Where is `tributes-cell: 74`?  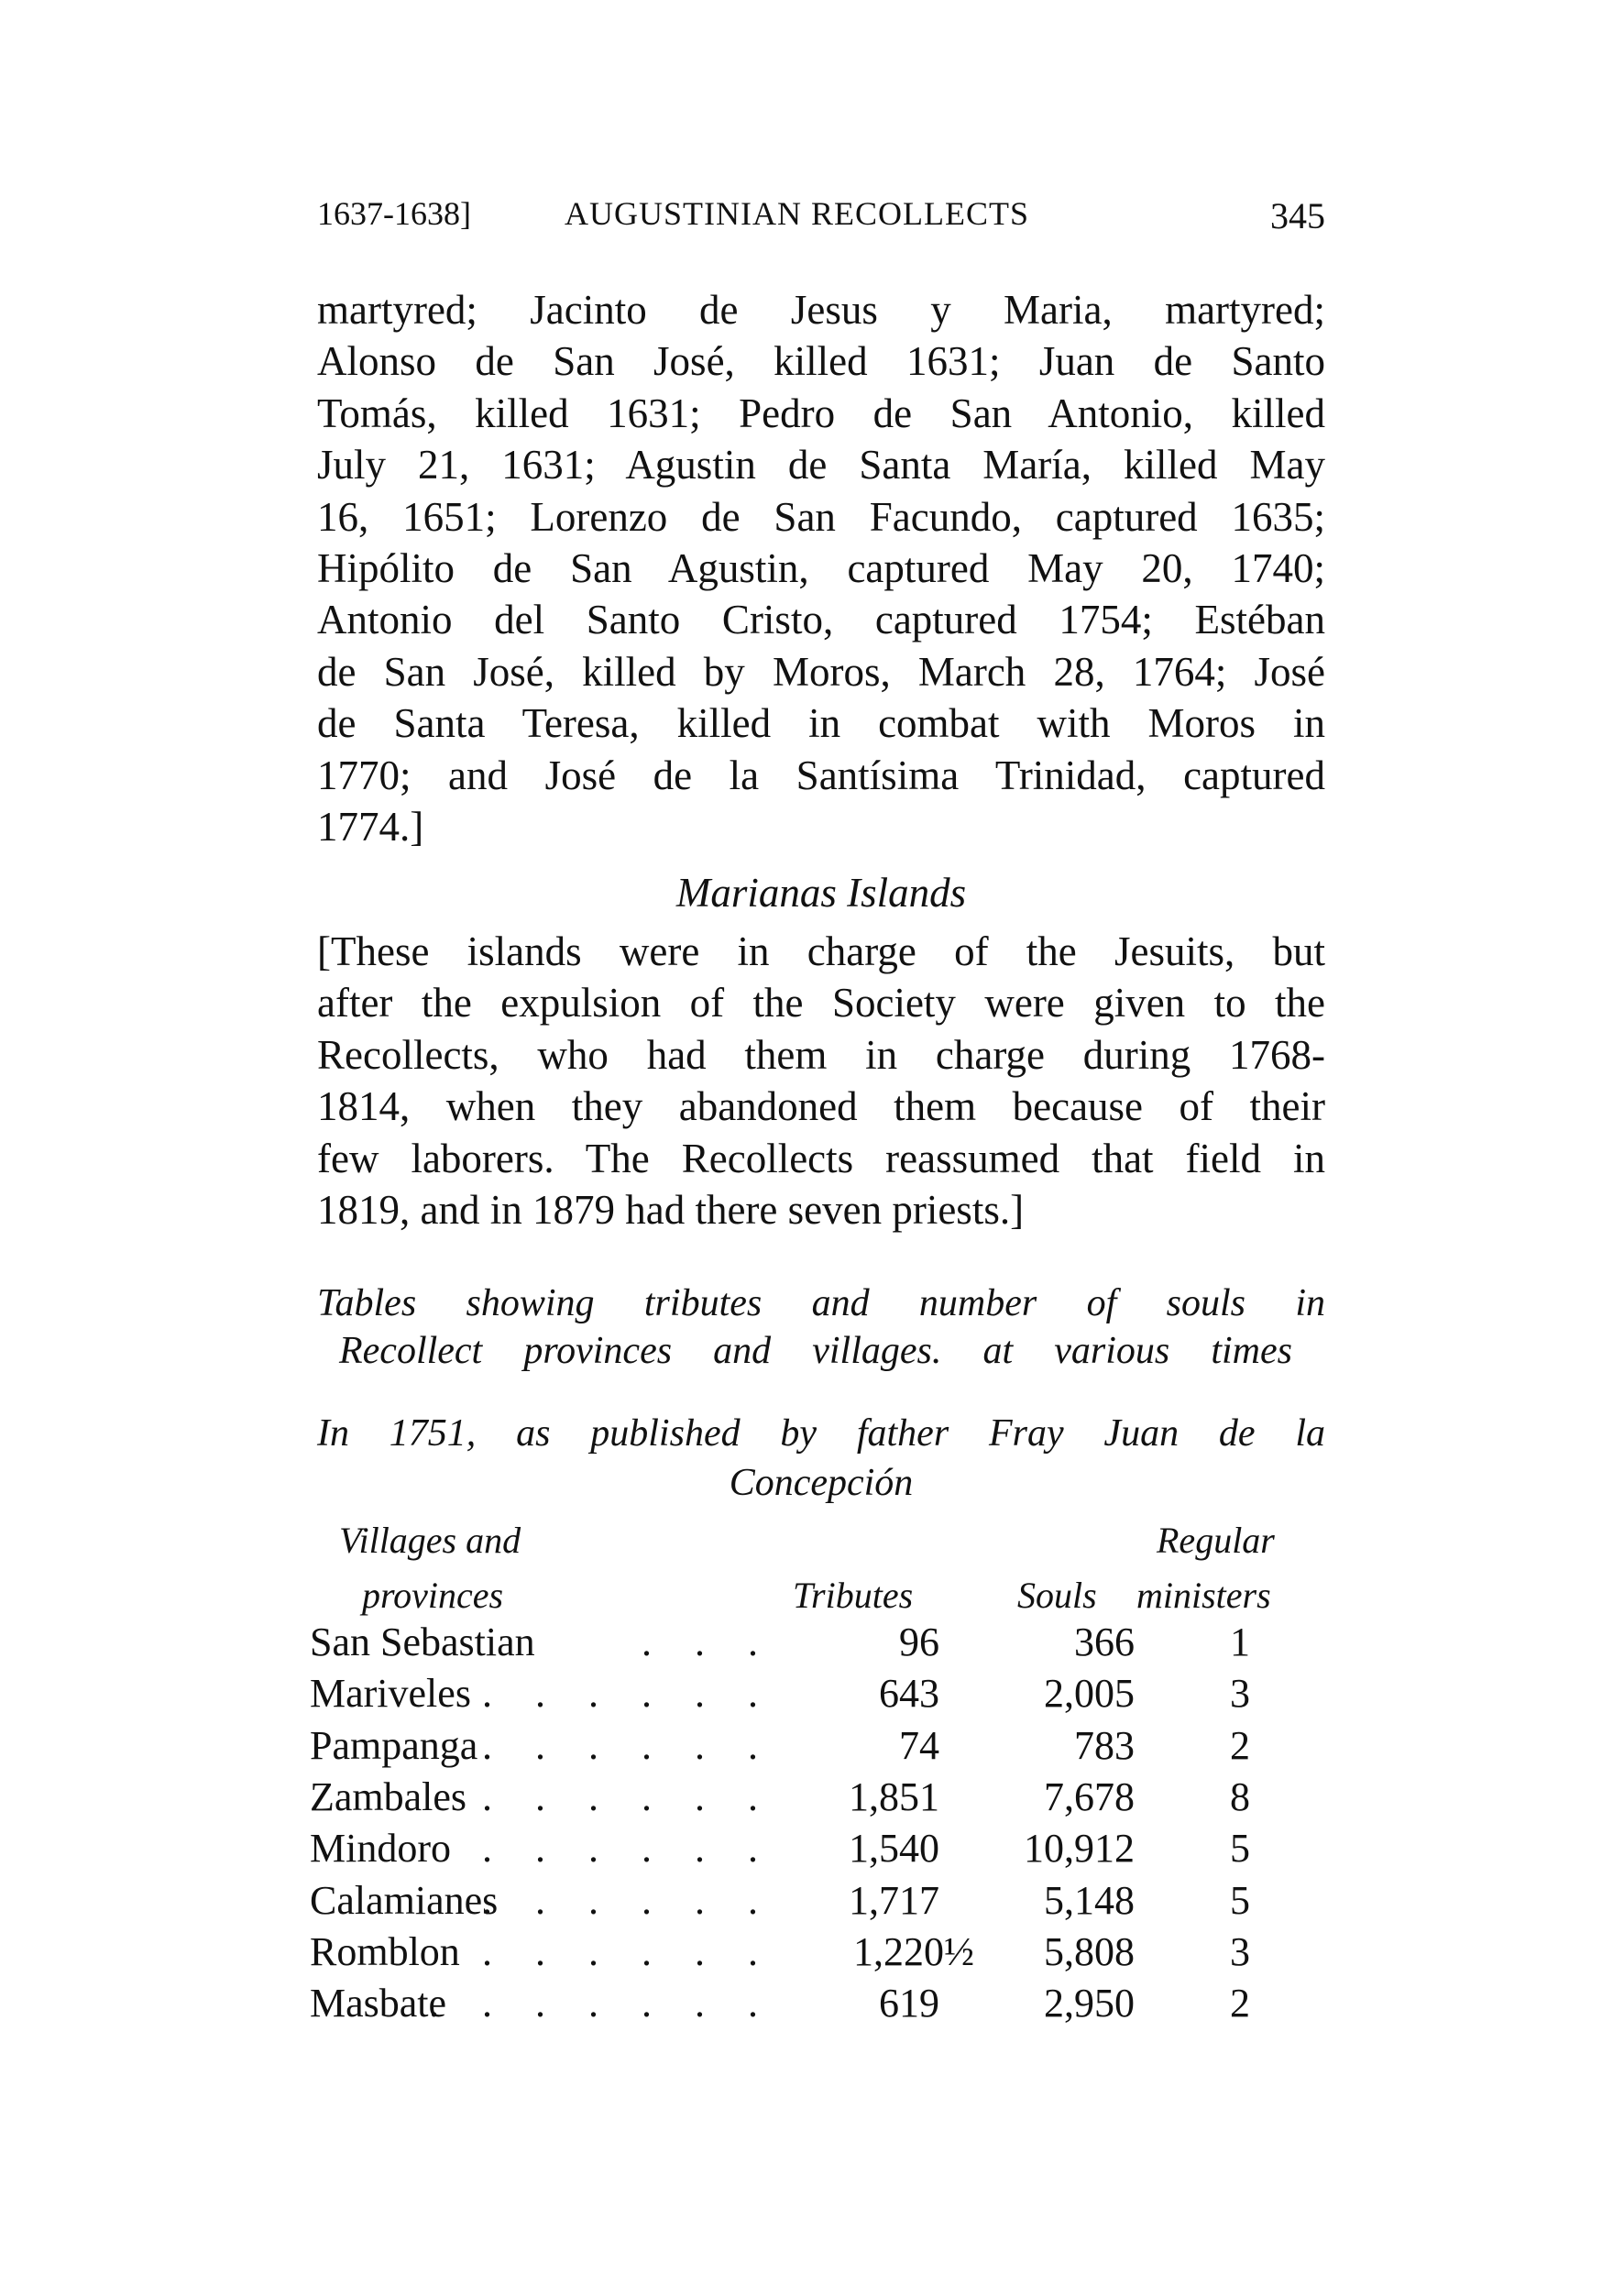 tributes-cell: 74 is located at coordinates (919, 1745).